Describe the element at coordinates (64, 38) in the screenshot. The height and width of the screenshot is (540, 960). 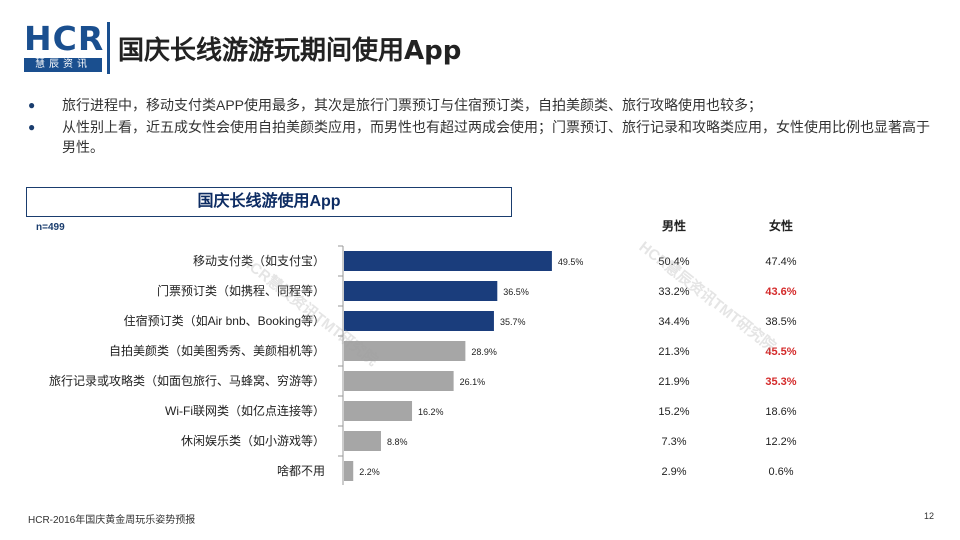
I see `logo-text: HCR` at that location.